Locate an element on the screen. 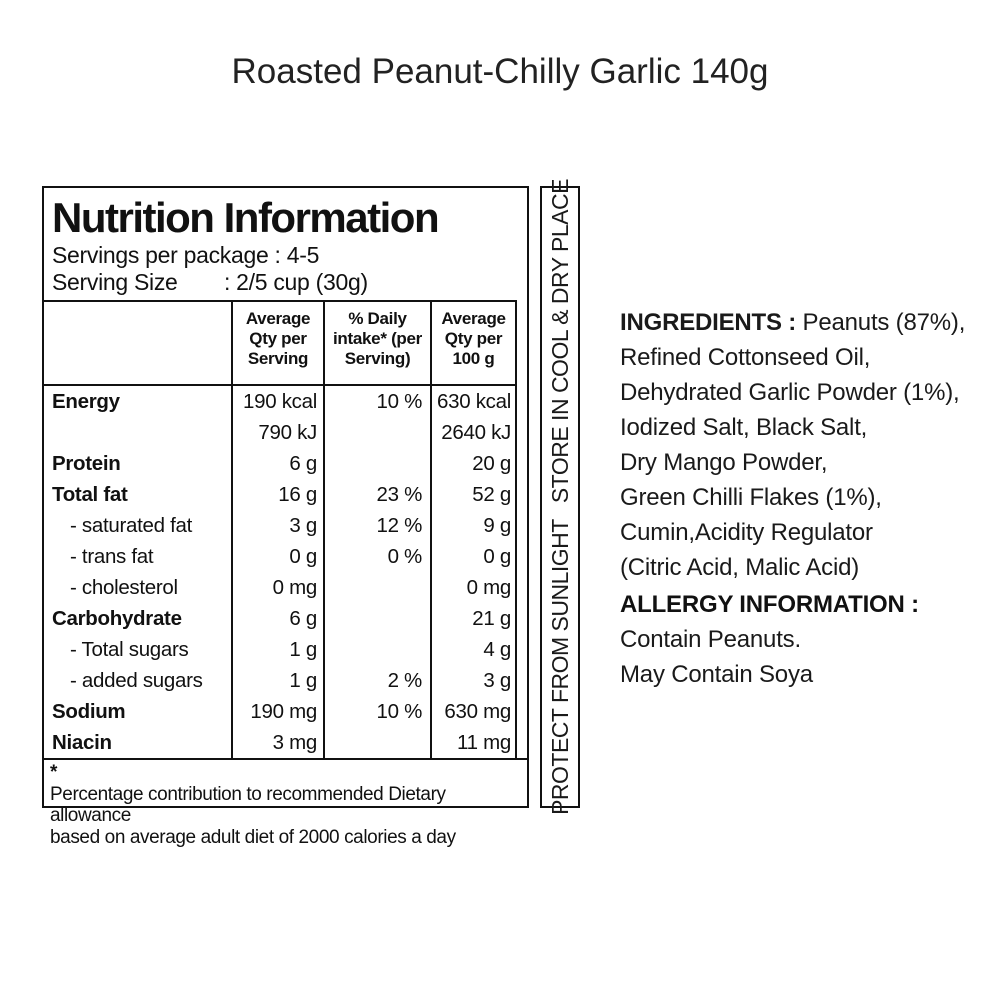 The image size is (1000, 1000). value-daily-intake: 12 % is located at coordinates (378, 525).